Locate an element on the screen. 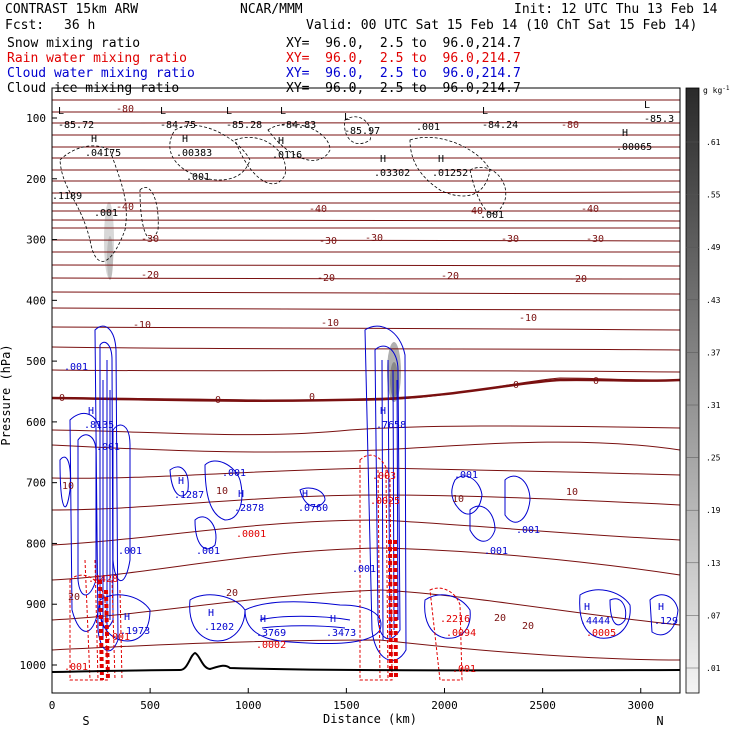 Image resolution: width=740 pixels, height=740 pixels. contour-minor-label: .0002 is located at coordinates (271, 645).